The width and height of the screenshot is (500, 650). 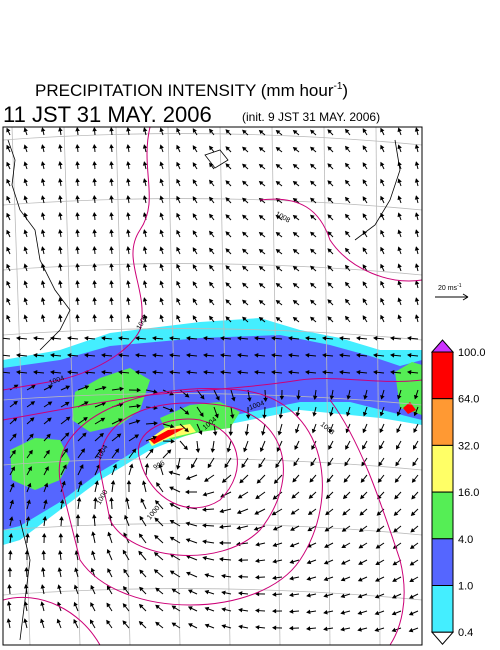 I want to click on meridian, so click(x=378, y=386).